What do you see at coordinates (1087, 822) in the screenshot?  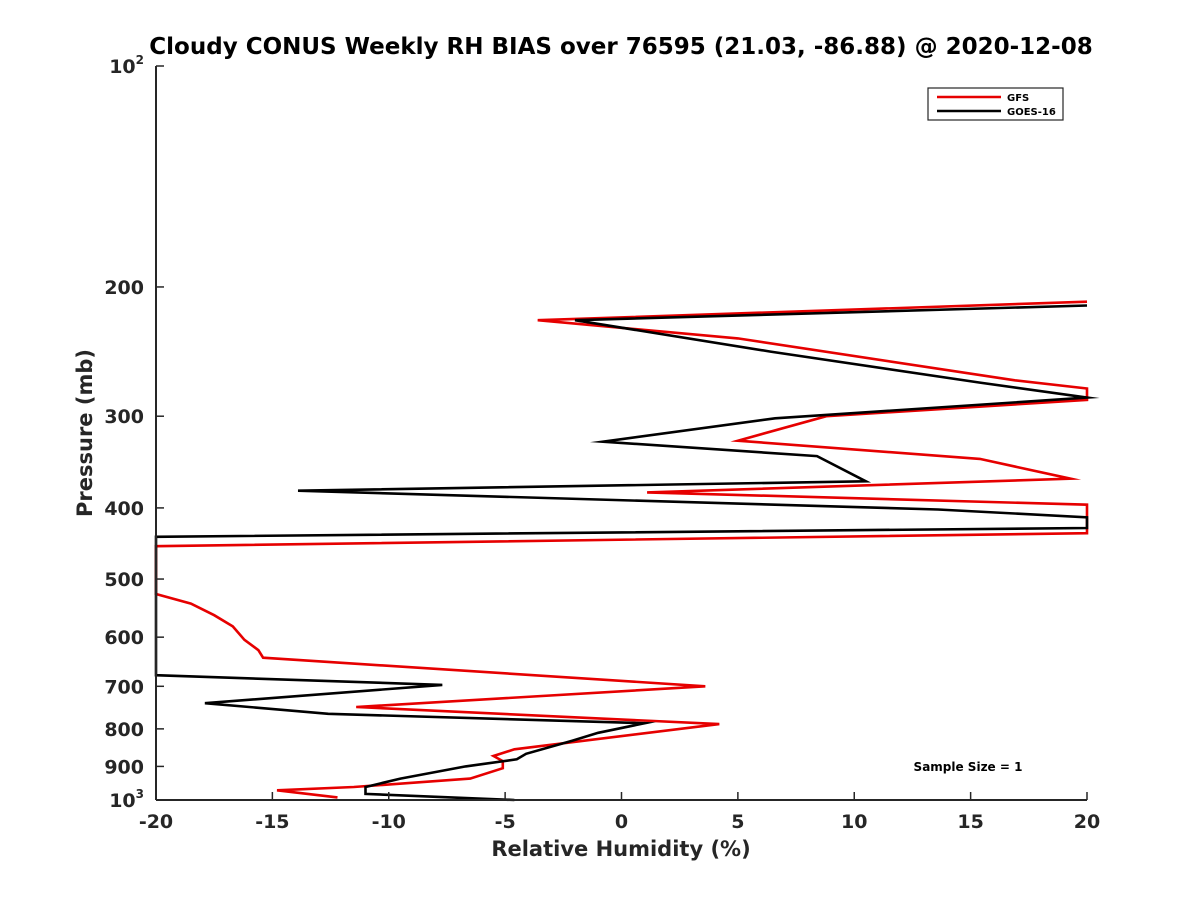 I see `x-tick-label: 20` at bounding box center [1087, 822].